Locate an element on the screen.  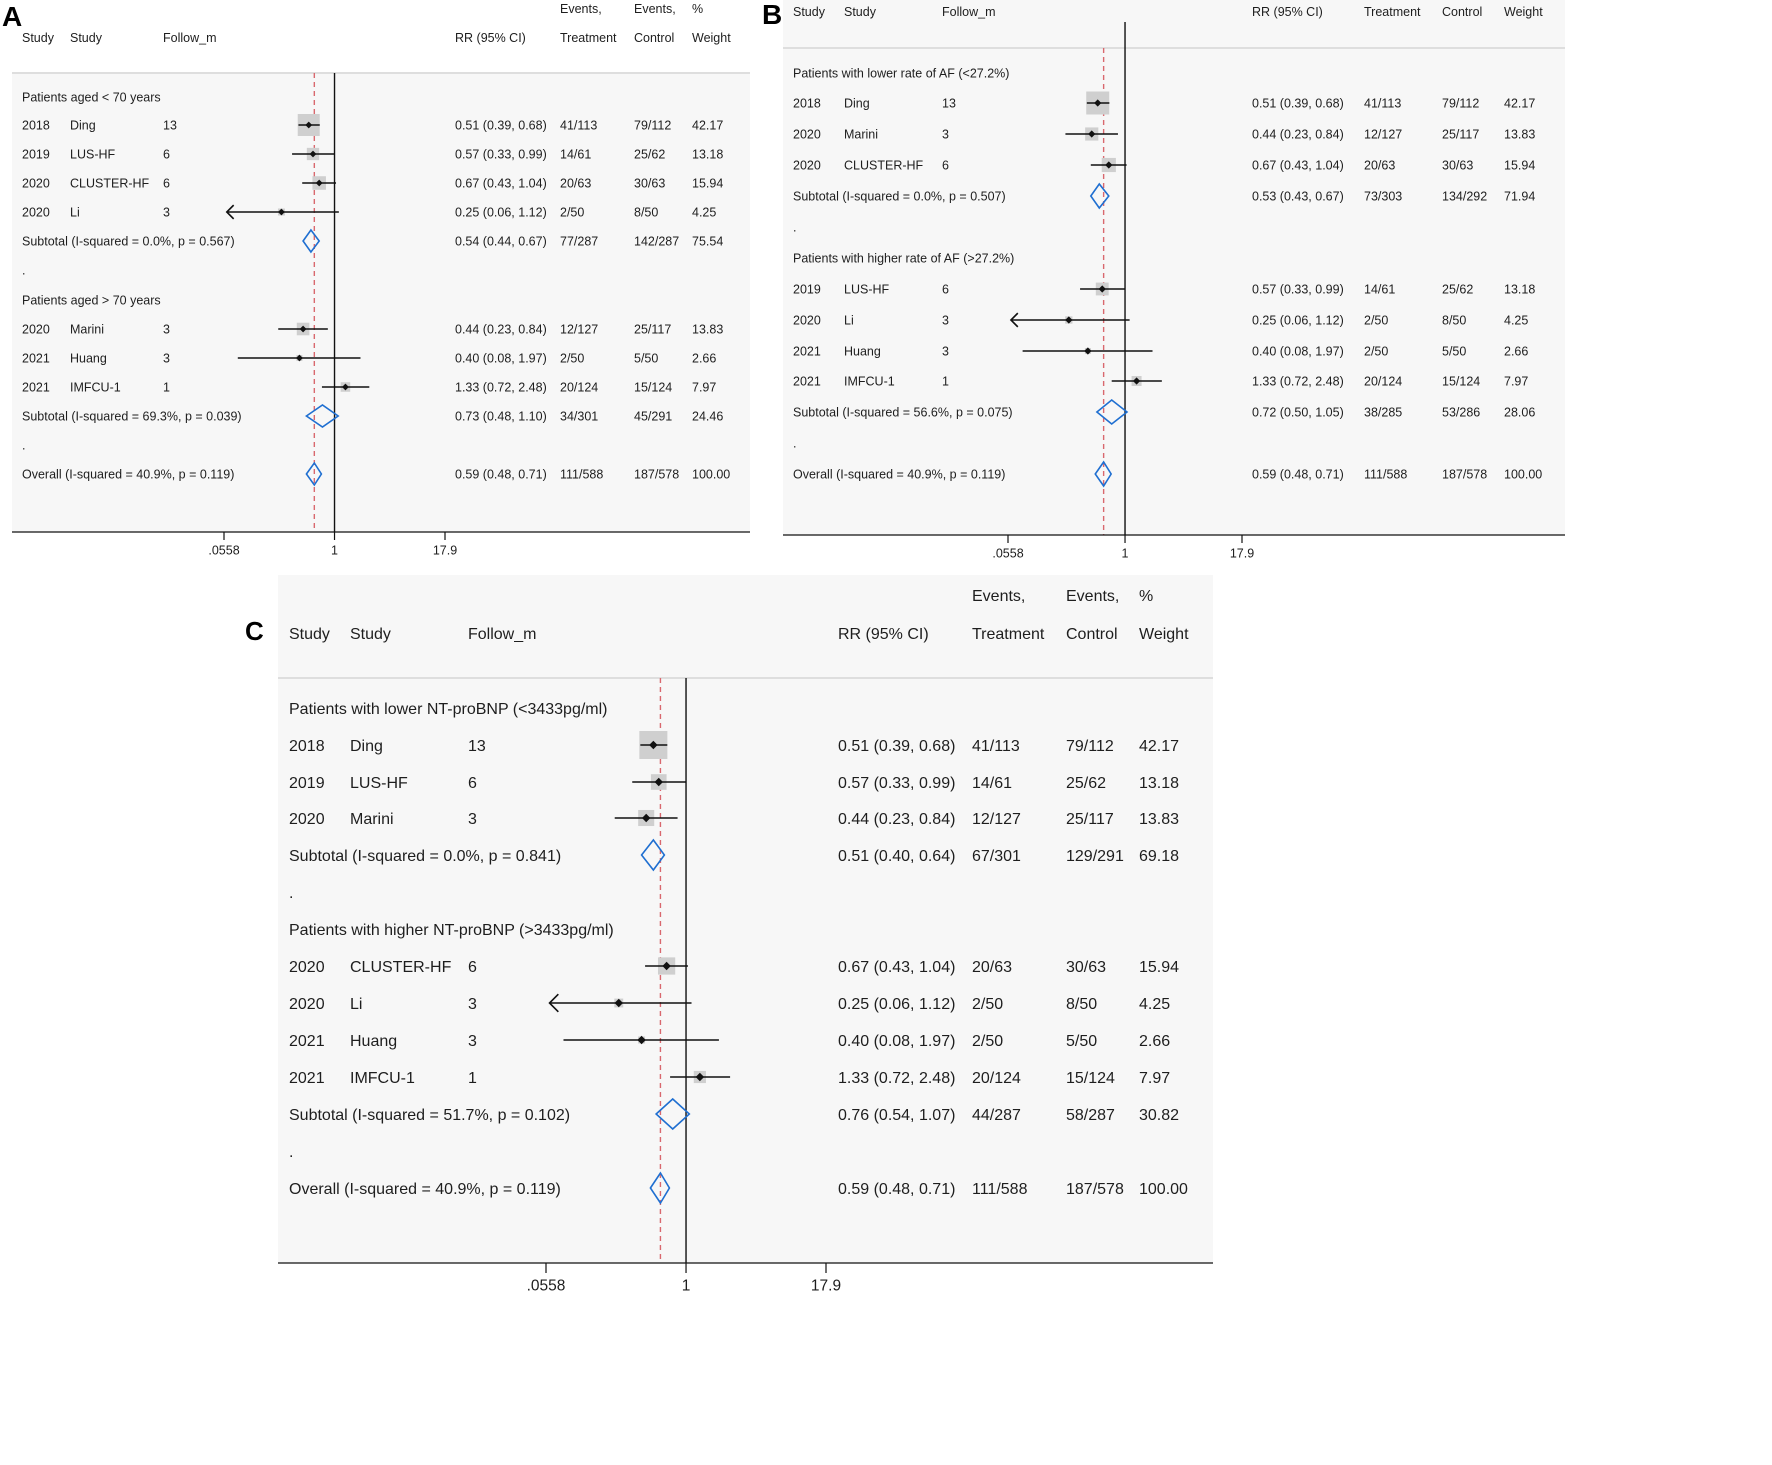
treatment-events: 14/61 is located at coordinates (1379, 290).